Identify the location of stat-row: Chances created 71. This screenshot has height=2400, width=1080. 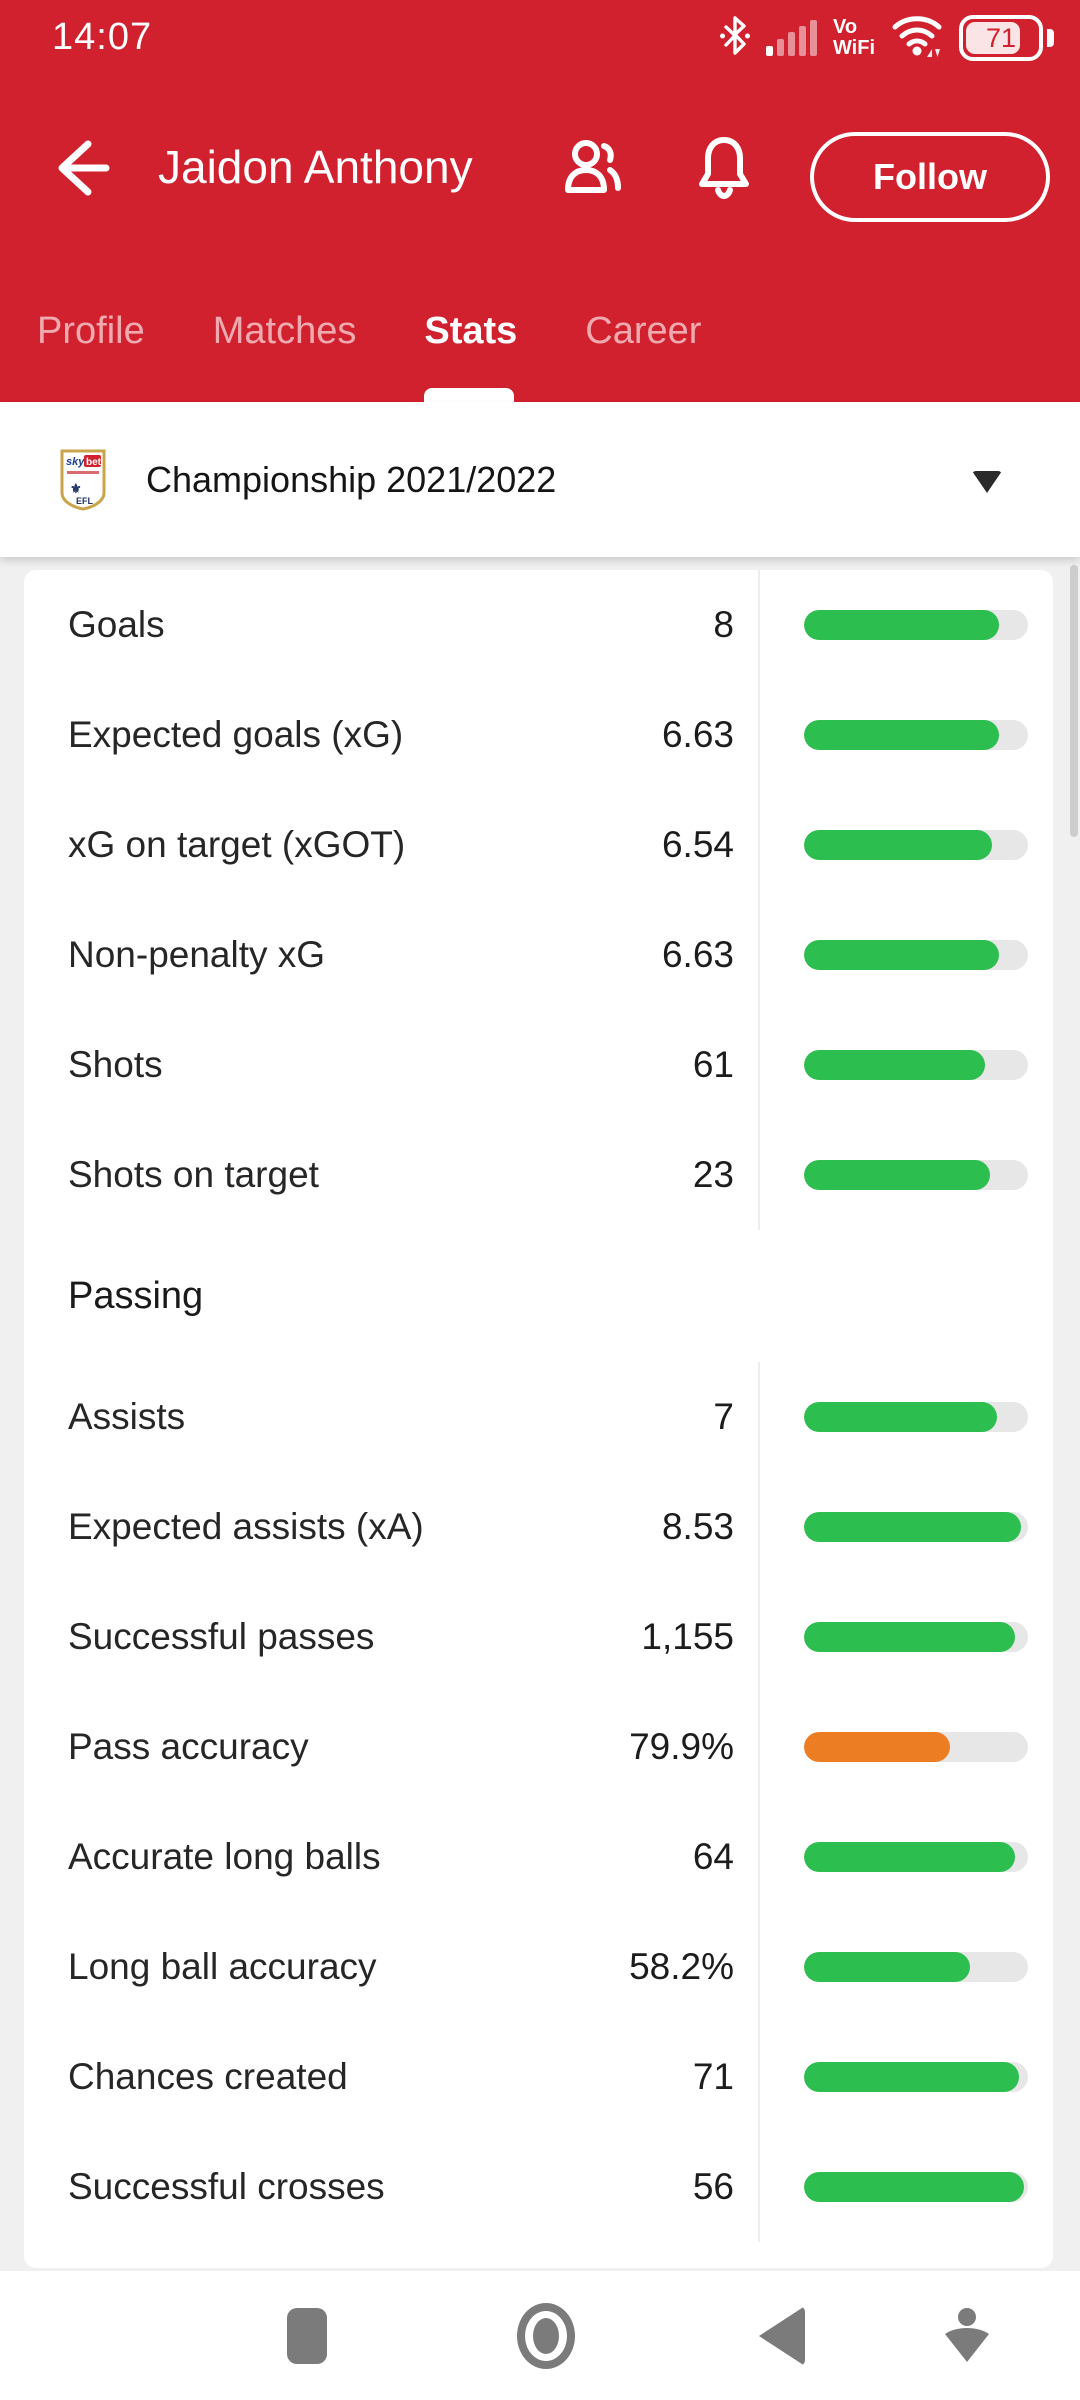
(538, 2077).